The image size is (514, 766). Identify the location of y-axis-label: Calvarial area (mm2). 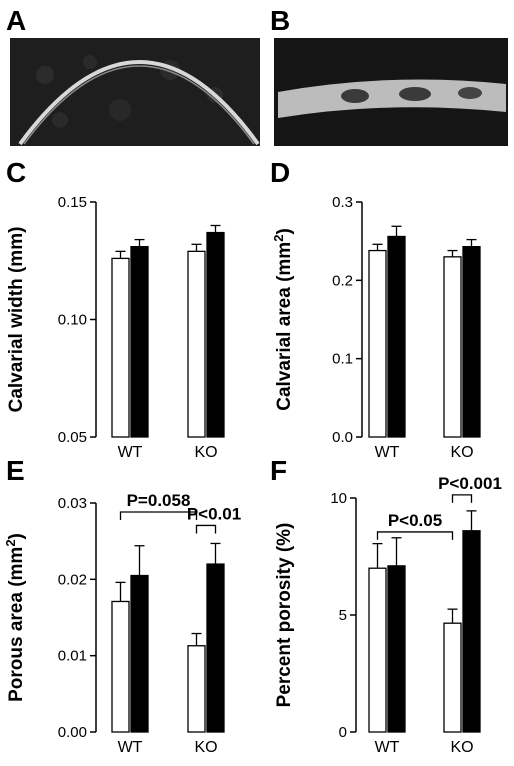
(283, 319).